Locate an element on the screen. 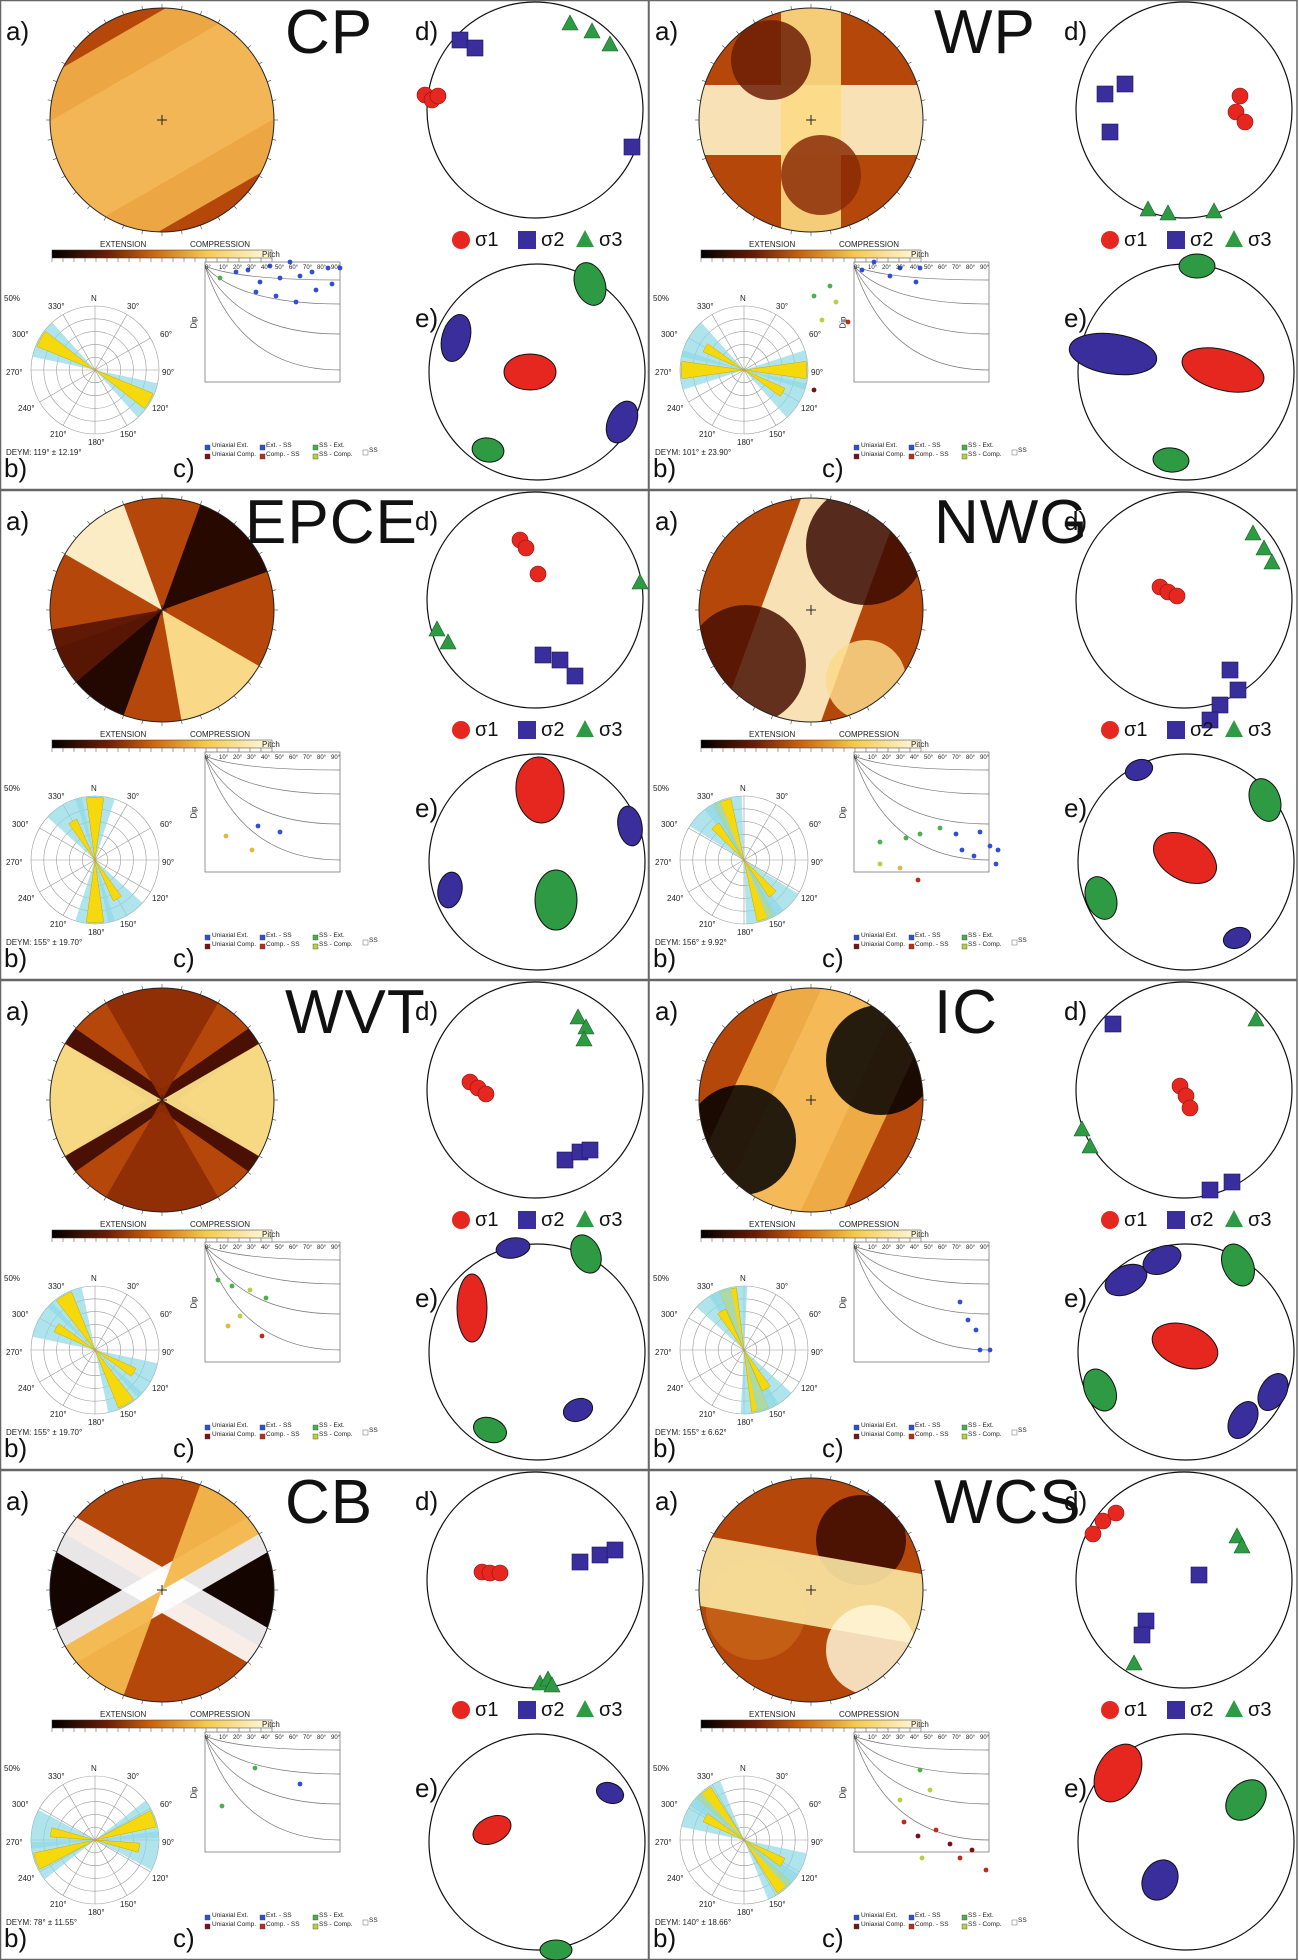  site-panel-epce is located at coordinates (339, 731).